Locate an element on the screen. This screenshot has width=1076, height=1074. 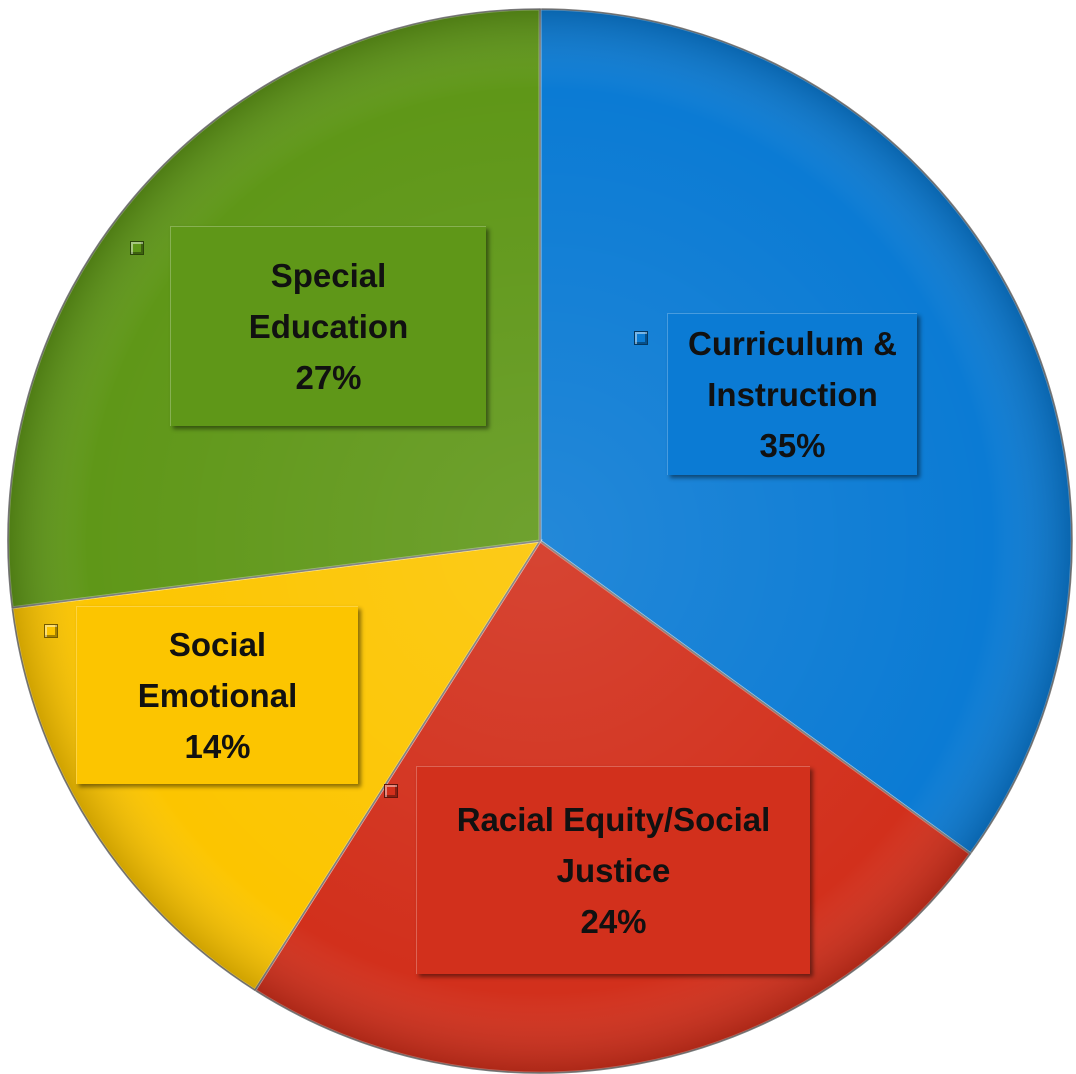
label-line: Special is located at coordinates (328, 275).